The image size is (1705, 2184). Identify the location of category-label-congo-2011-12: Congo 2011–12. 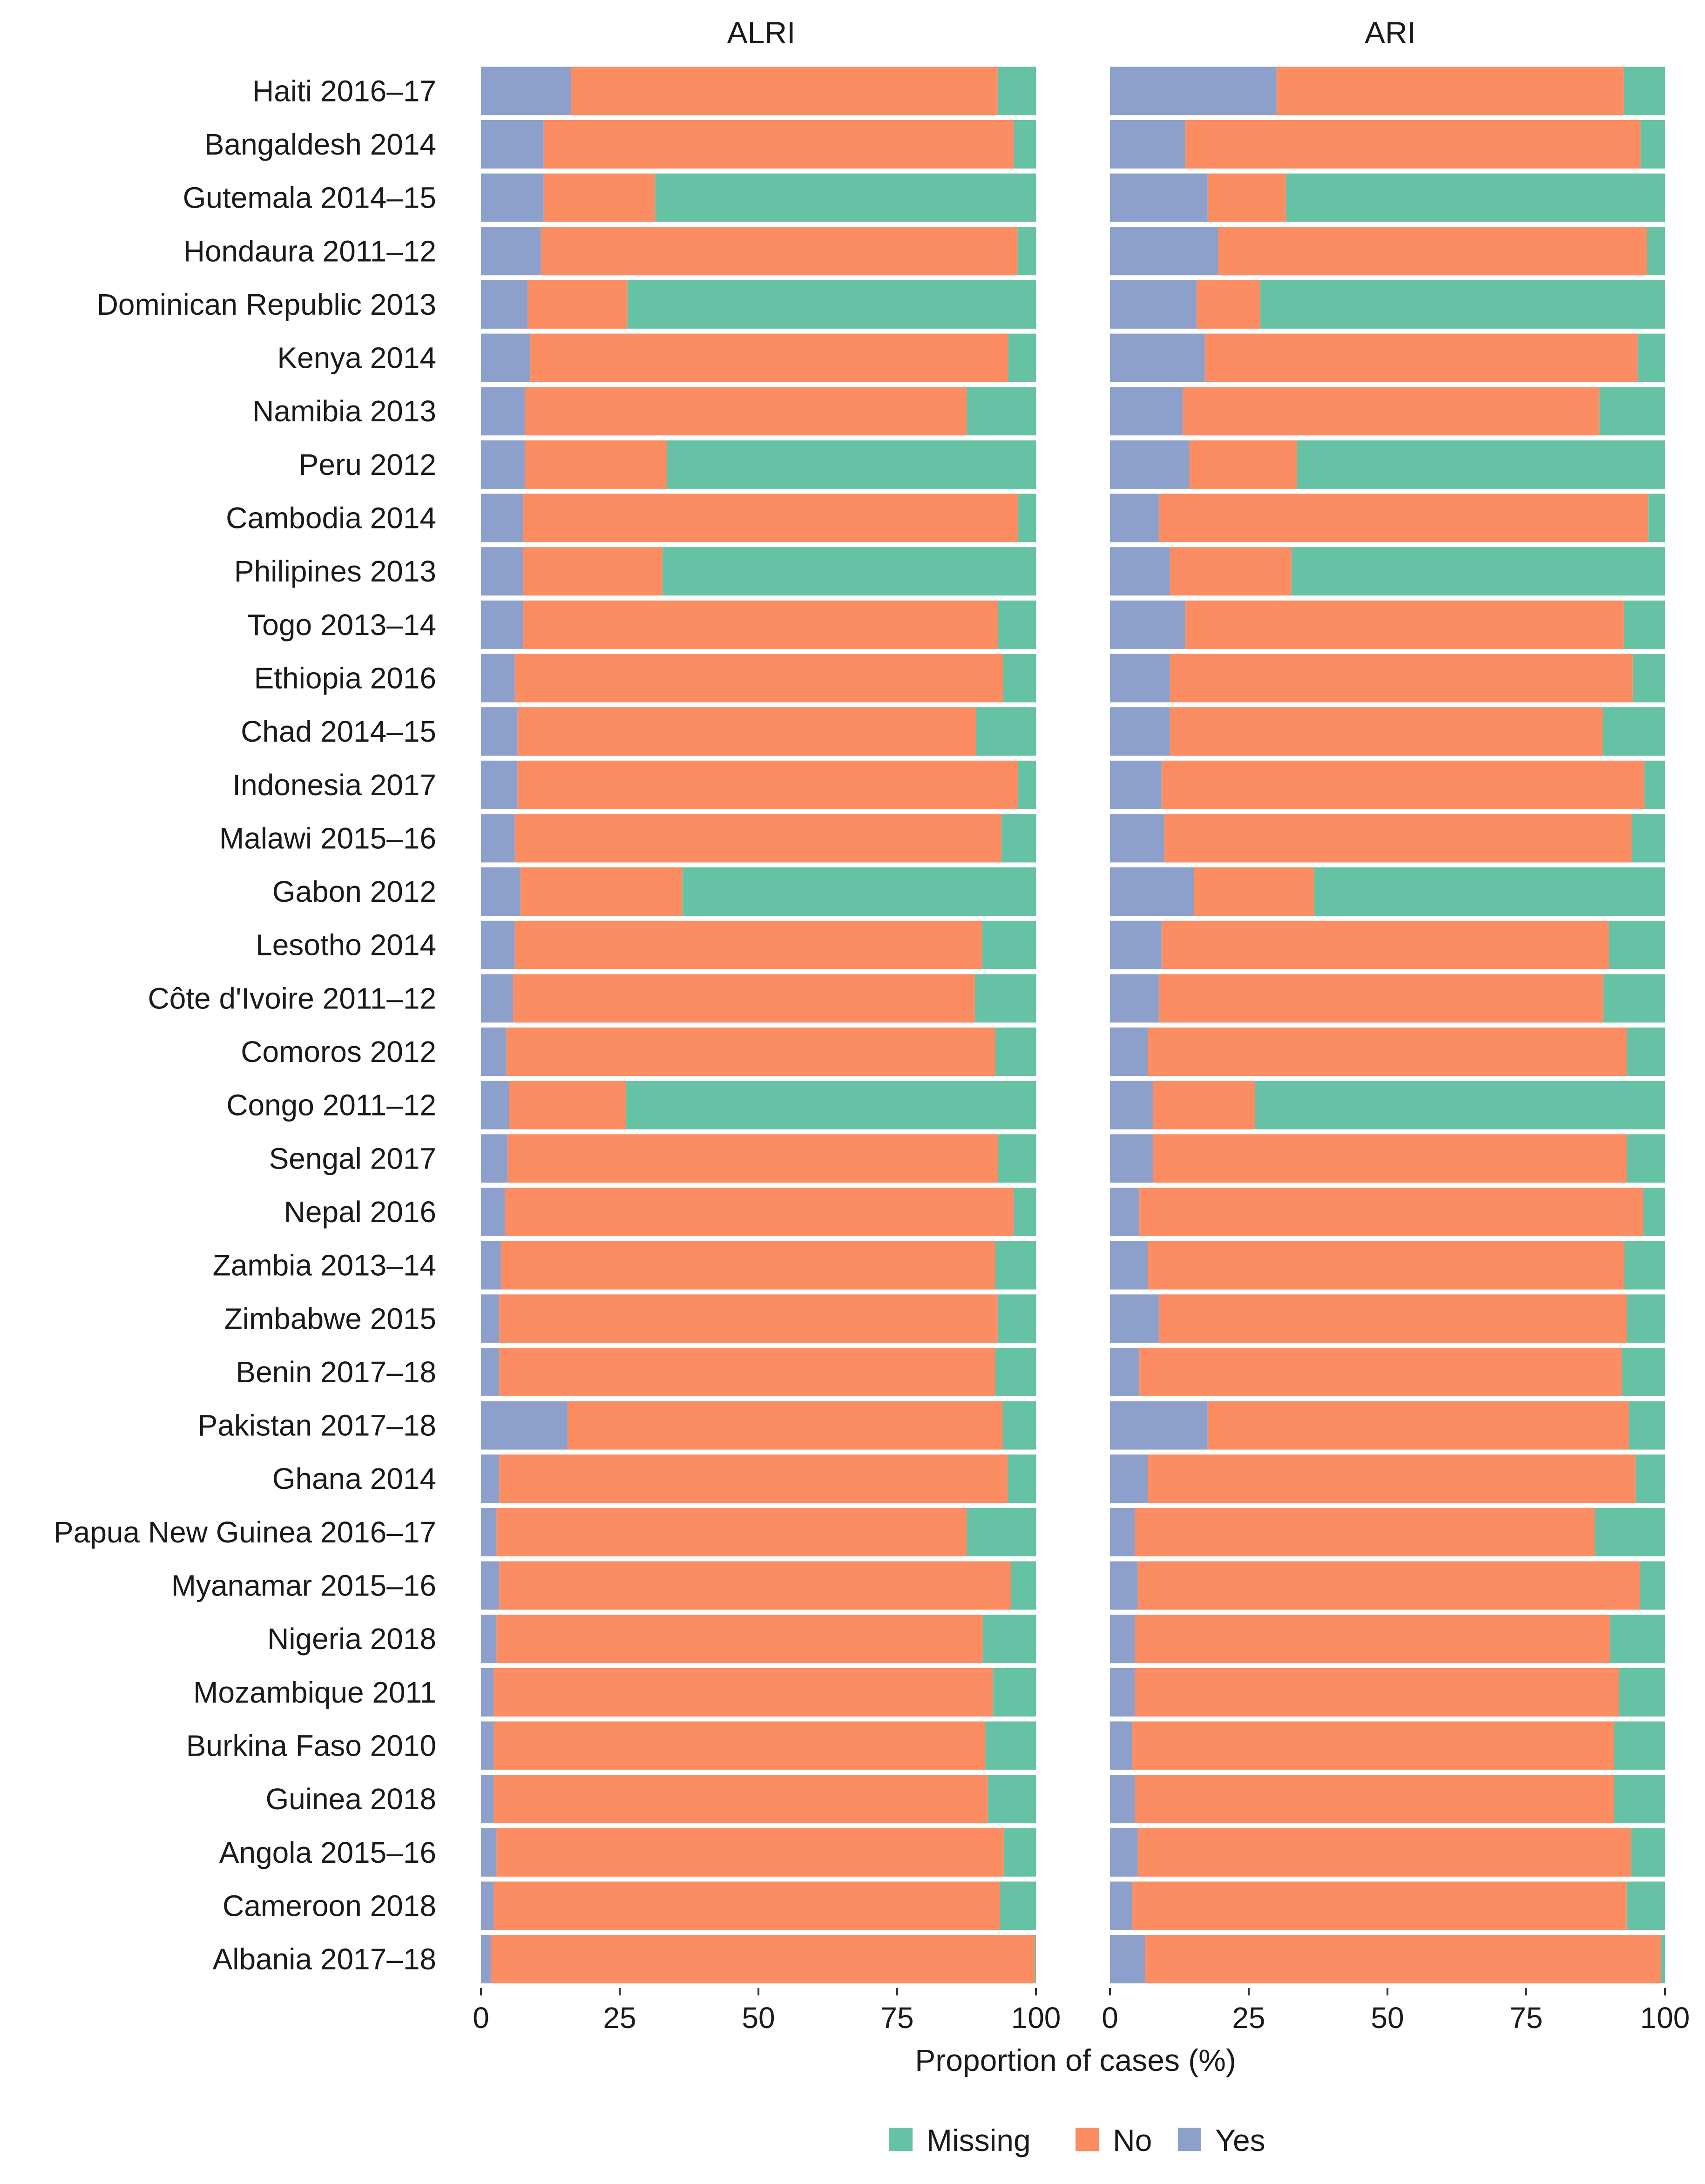
(331, 1105).